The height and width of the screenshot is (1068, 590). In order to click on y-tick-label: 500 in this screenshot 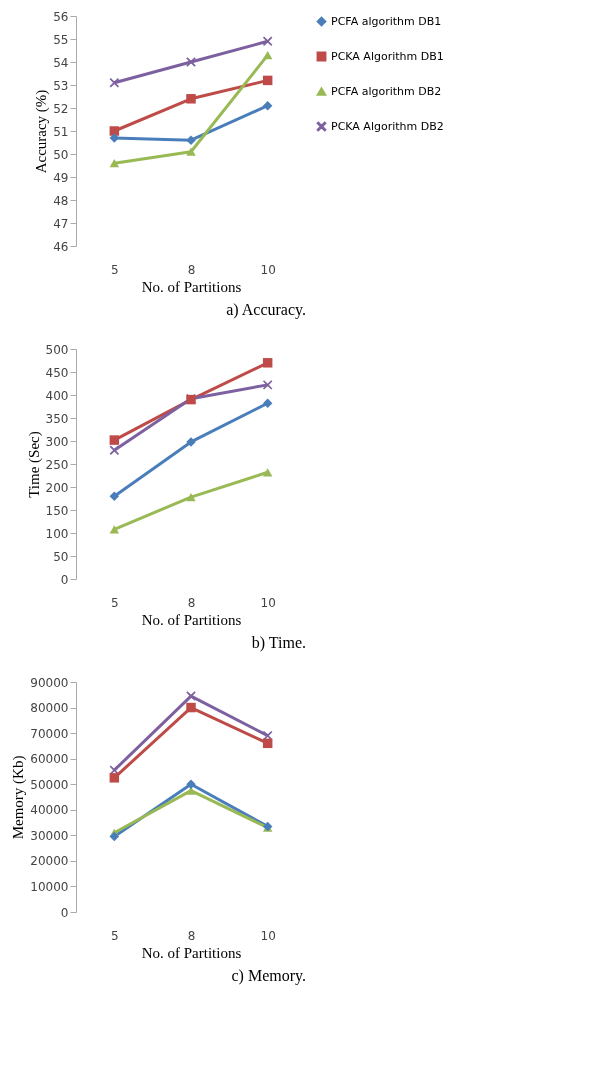, I will do `click(57, 349)`.